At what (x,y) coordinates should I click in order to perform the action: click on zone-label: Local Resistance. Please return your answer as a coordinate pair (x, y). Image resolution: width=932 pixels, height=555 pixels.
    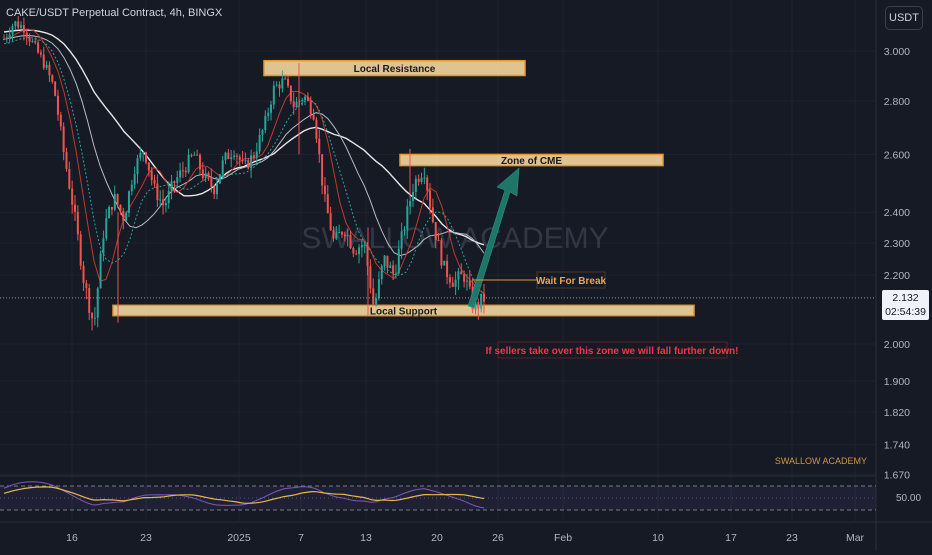
    Looking at the image, I should click on (395, 69).